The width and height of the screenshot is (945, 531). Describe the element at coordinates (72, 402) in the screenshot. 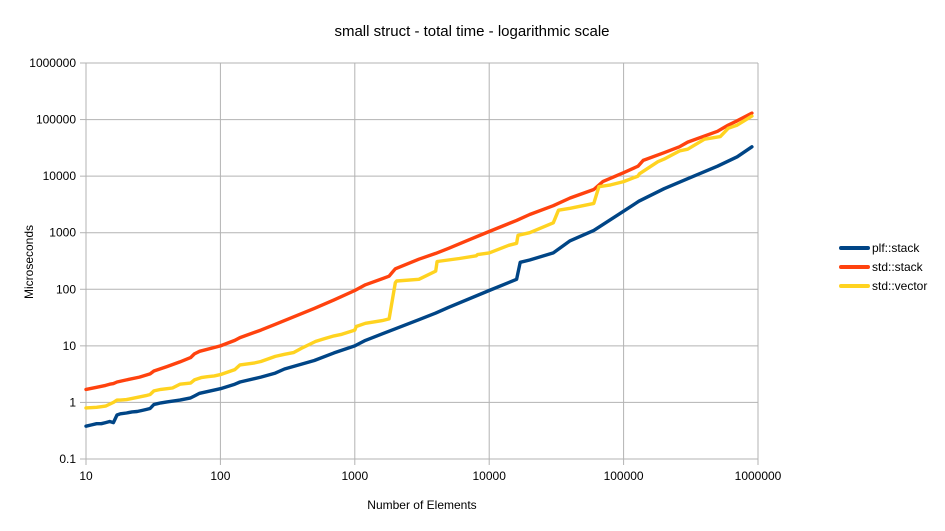

I see `y-tick-label: 1` at that location.